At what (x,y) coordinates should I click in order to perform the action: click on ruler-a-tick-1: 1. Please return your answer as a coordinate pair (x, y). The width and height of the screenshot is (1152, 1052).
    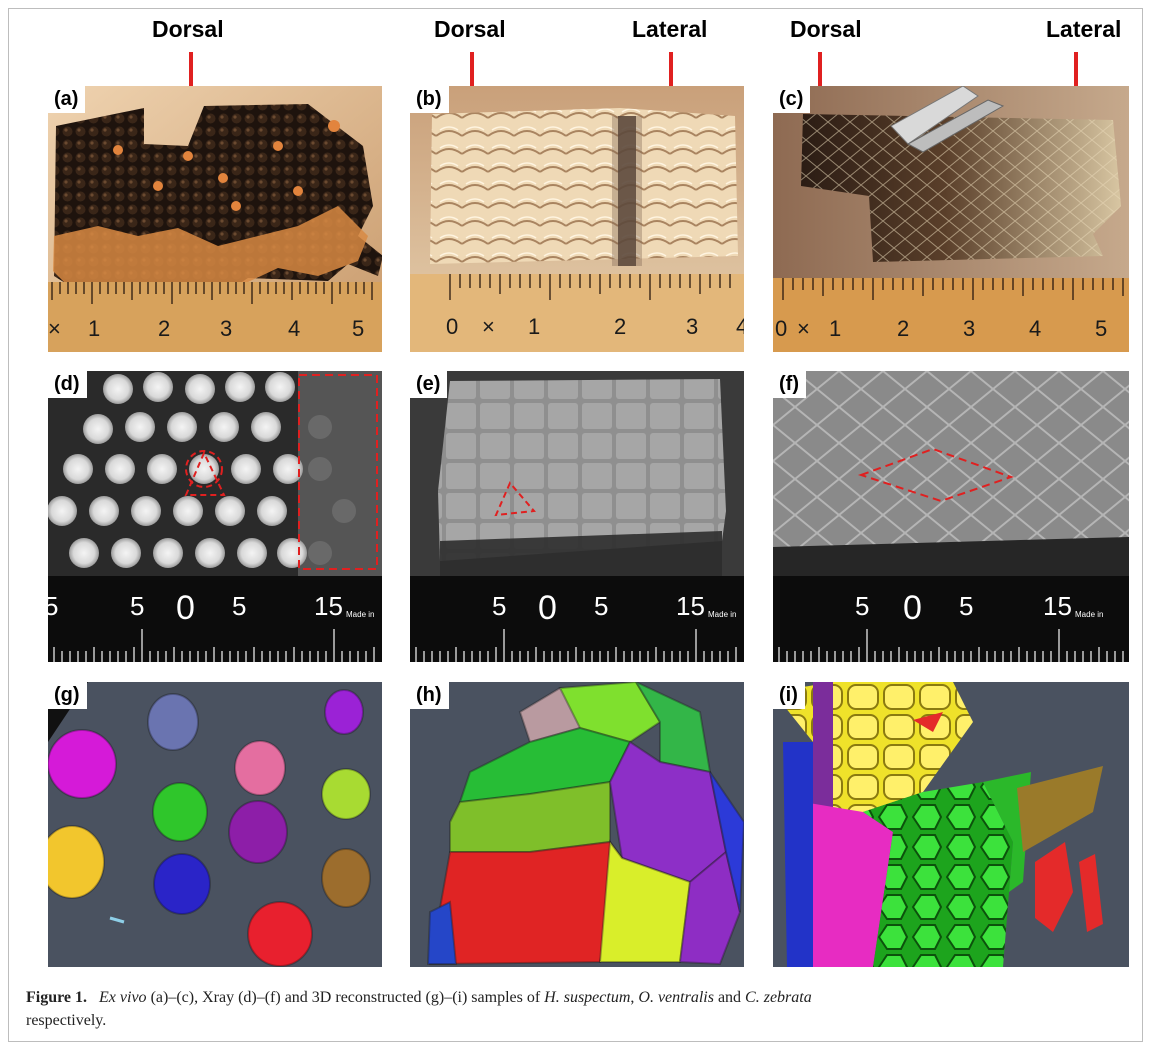
    Looking at the image, I should click on (94, 328).